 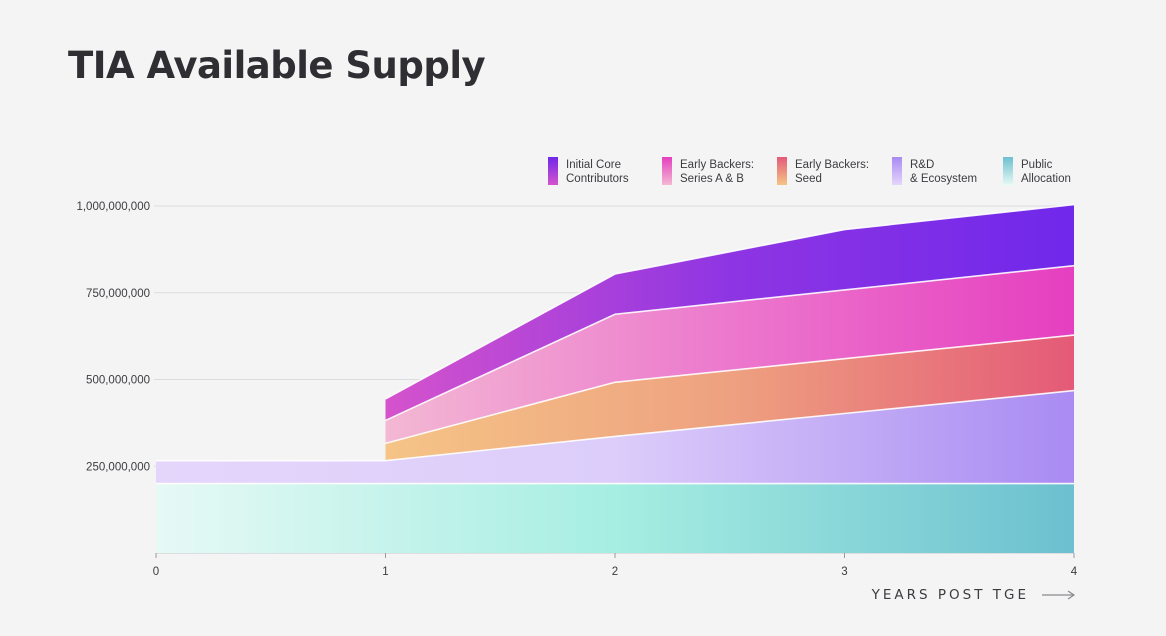 What do you see at coordinates (808, 179) in the screenshot?
I see `legend-label-early-backers-seed: Seed` at bounding box center [808, 179].